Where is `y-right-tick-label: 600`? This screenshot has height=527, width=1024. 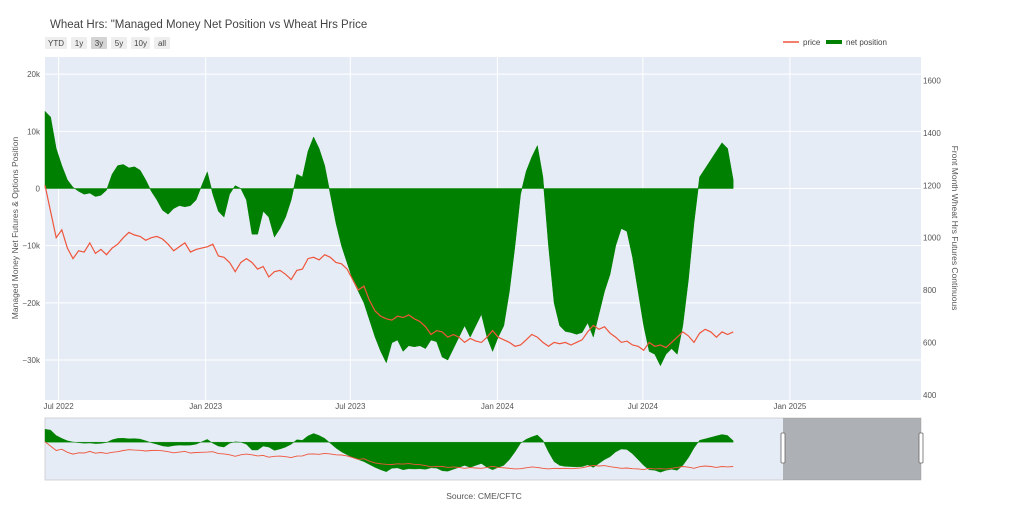 y-right-tick-label: 600 is located at coordinates (930, 342).